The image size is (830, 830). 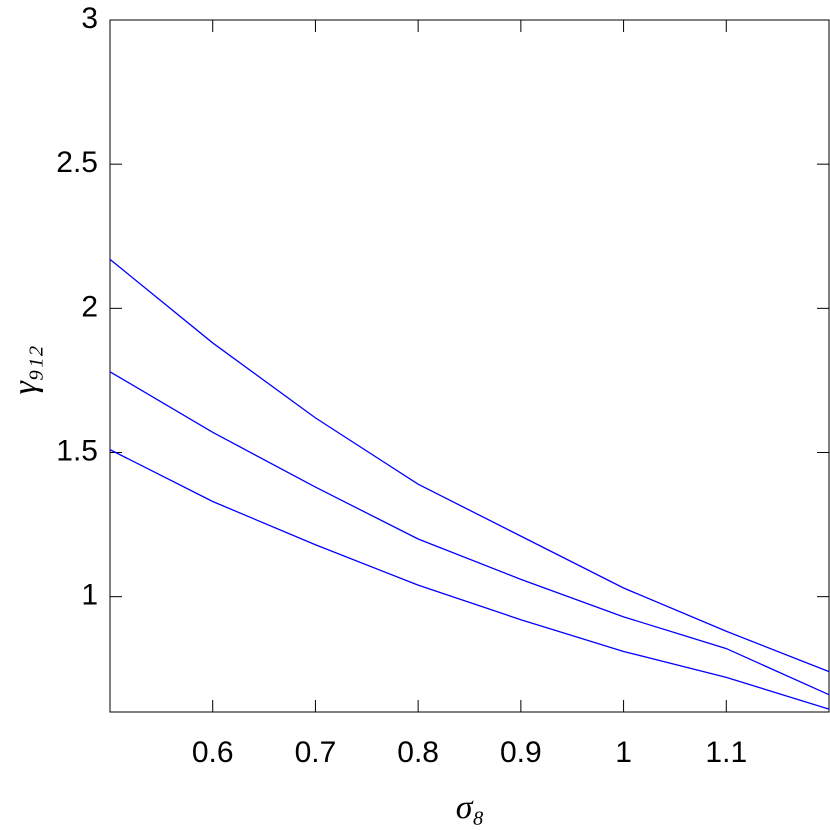 What do you see at coordinates (213, 752) in the screenshot?
I see `x-tick-label: 0.6` at bounding box center [213, 752].